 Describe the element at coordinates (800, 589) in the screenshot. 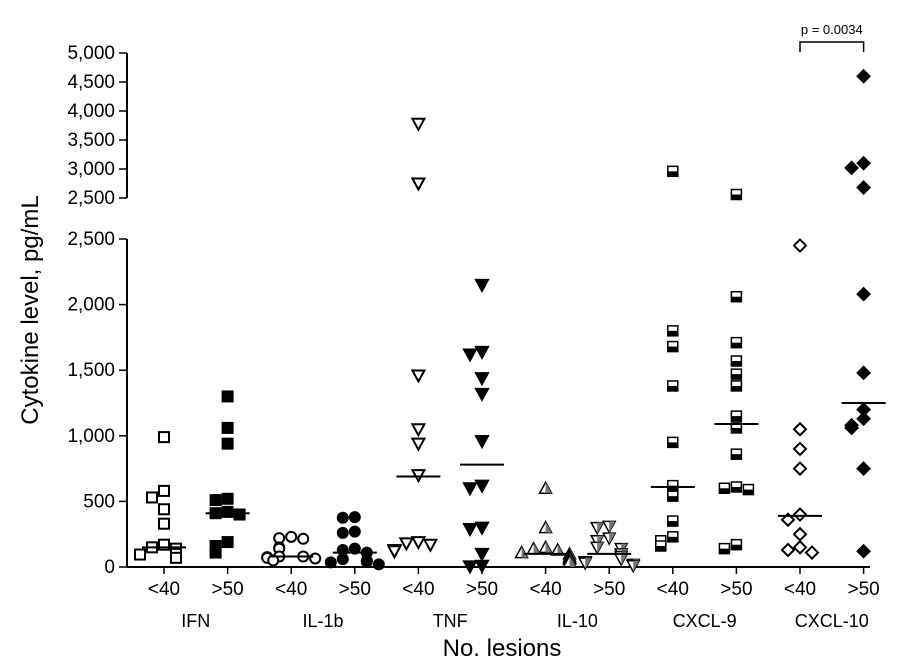

I see `x-tick-label-10: <40` at that location.